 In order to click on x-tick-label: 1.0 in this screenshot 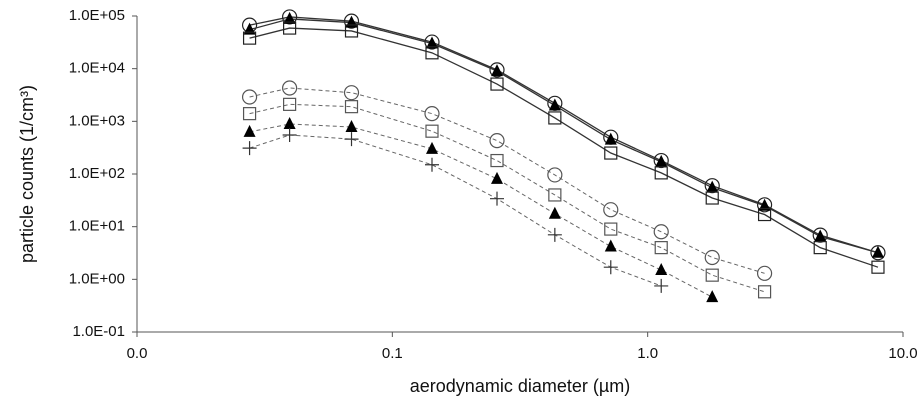, I will do `click(647, 353)`.